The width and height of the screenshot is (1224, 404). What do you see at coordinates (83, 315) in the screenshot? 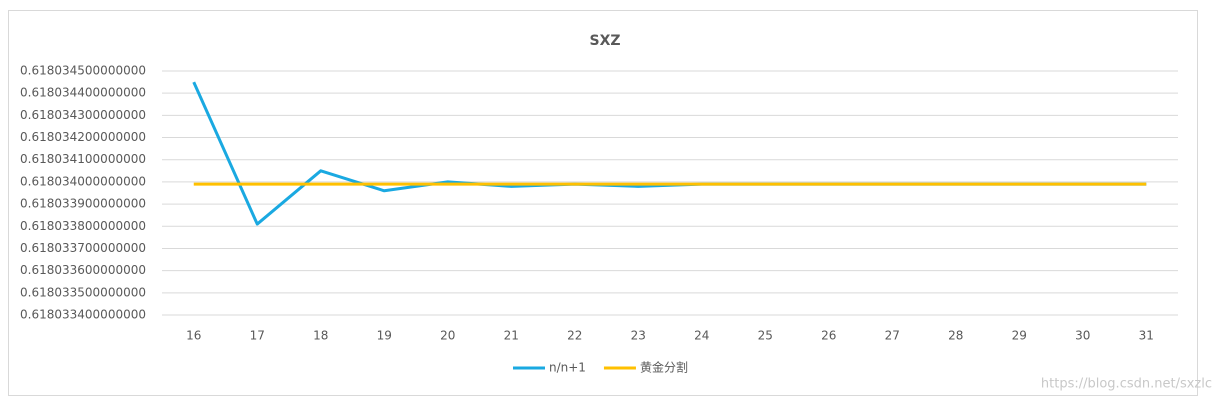
I see `y-tick-label: 0.618033400000000` at bounding box center [83, 315].